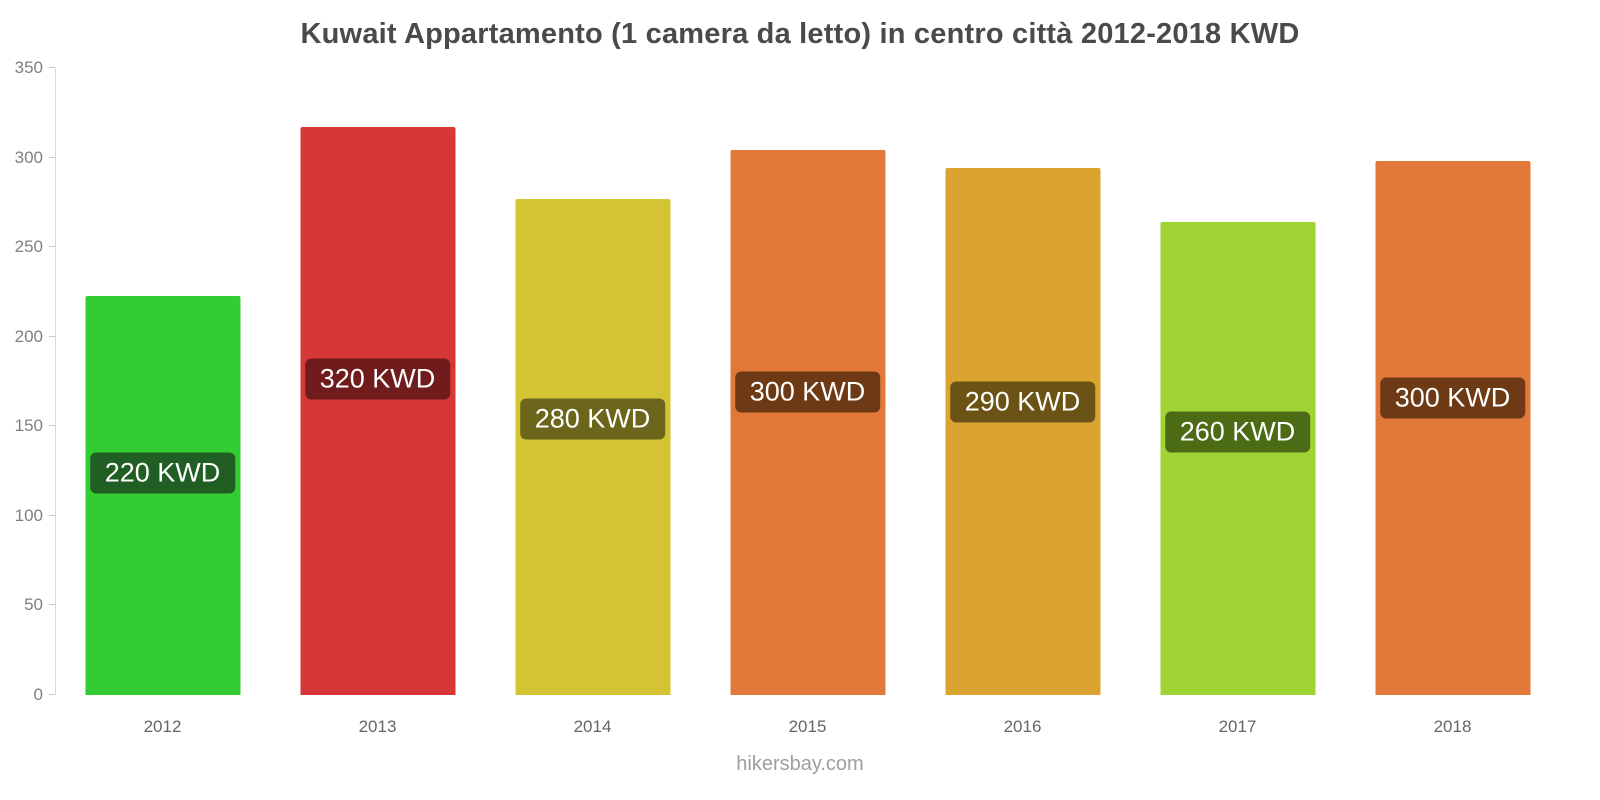  I want to click on bar-slot: 320 KWD 2013, so click(377, 402).